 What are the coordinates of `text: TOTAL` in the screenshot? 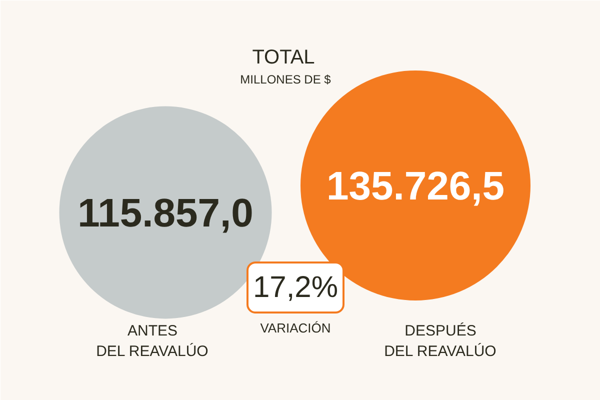 It's located at (283, 57).